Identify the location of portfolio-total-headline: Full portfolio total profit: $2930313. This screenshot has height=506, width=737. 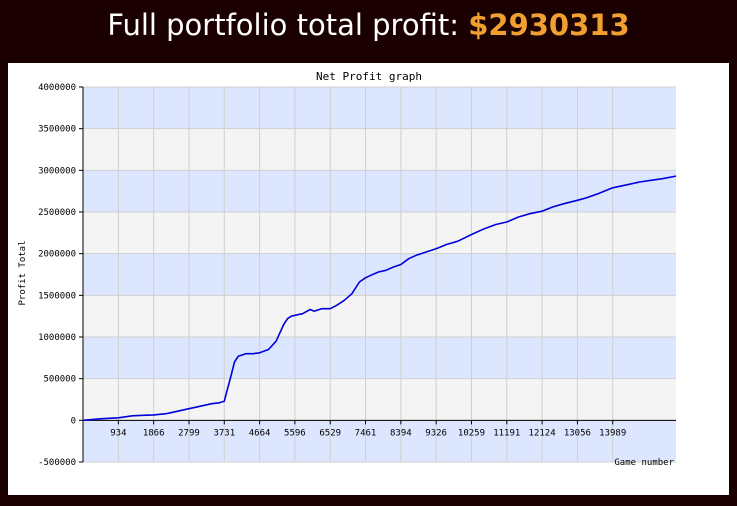
(368, 25).